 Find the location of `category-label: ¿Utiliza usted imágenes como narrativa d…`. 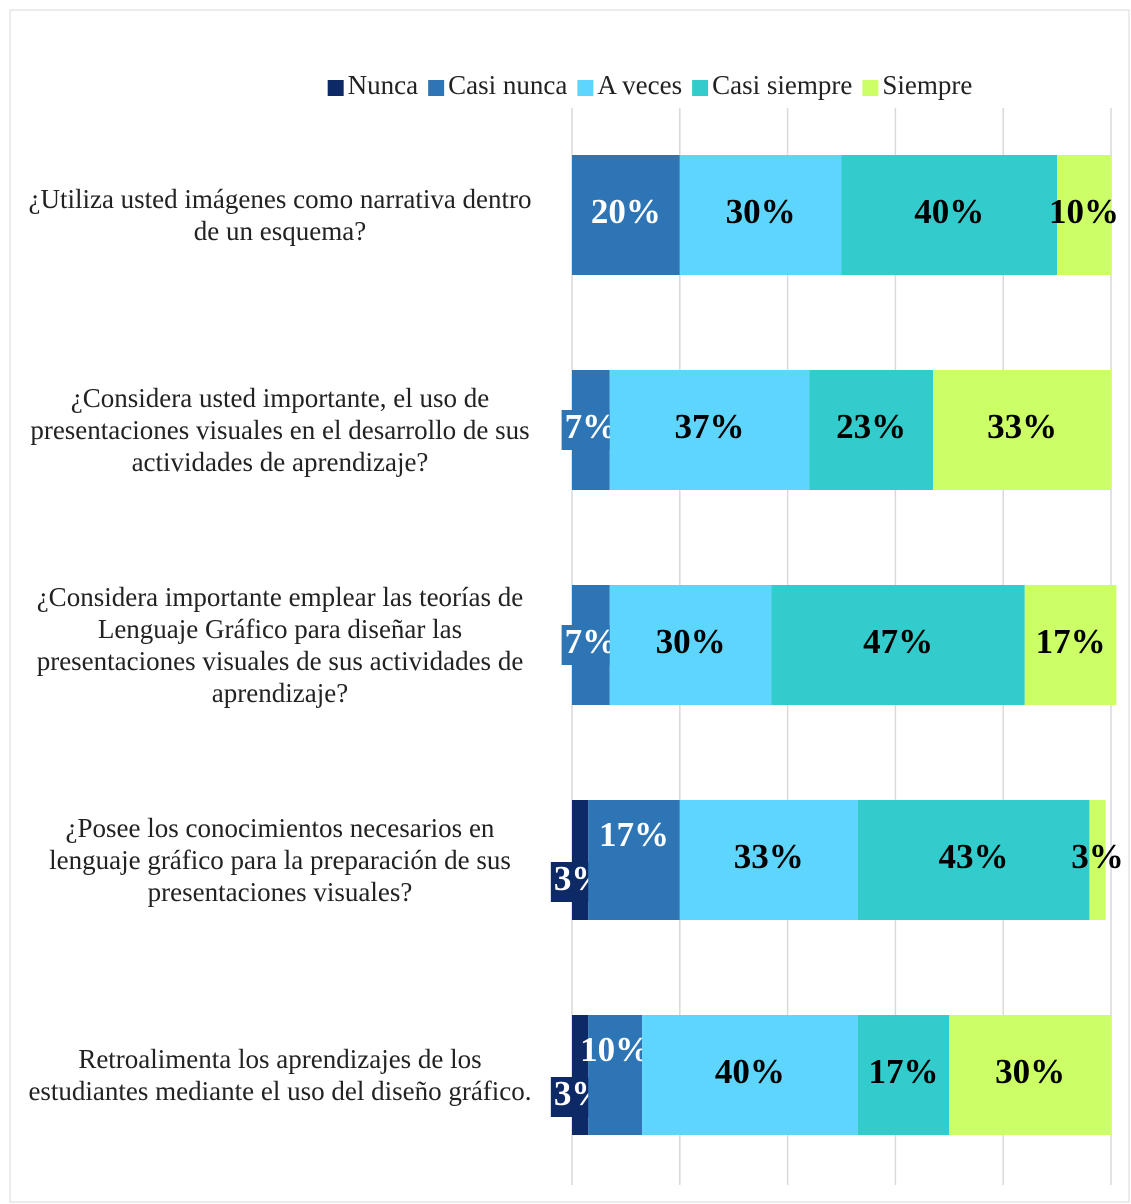

category-label: ¿Utiliza usted imágenes como narrativa d… is located at coordinates (280, 215).